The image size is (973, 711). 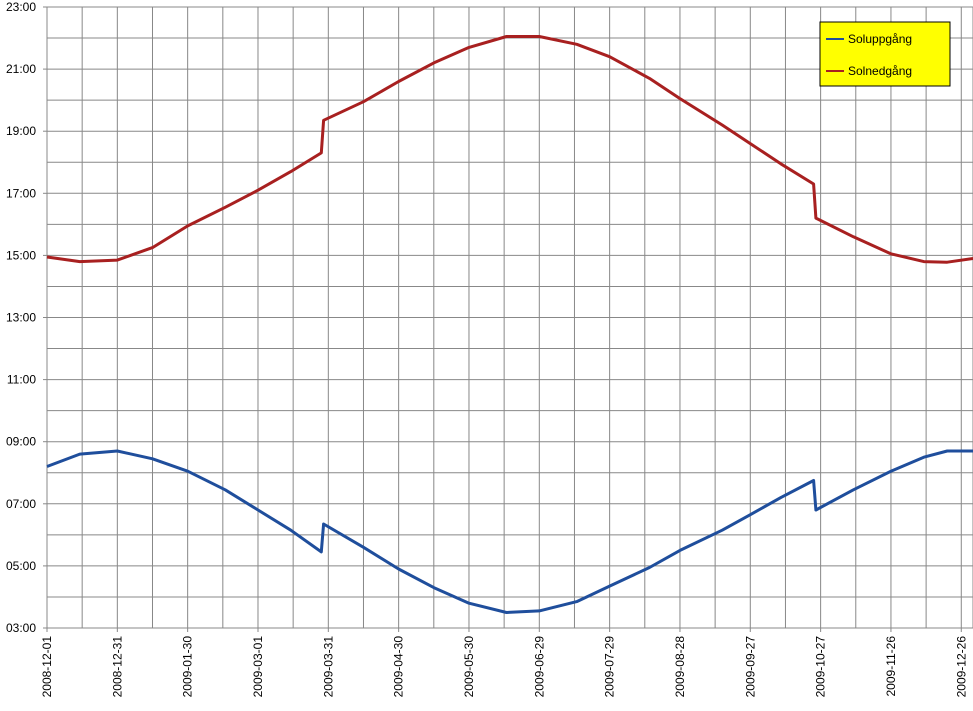 What do you see at coordinates (328, 667) in the screenshot?
I see `x-tick-label: 2009-03-31` at bounding box center [328, 667].